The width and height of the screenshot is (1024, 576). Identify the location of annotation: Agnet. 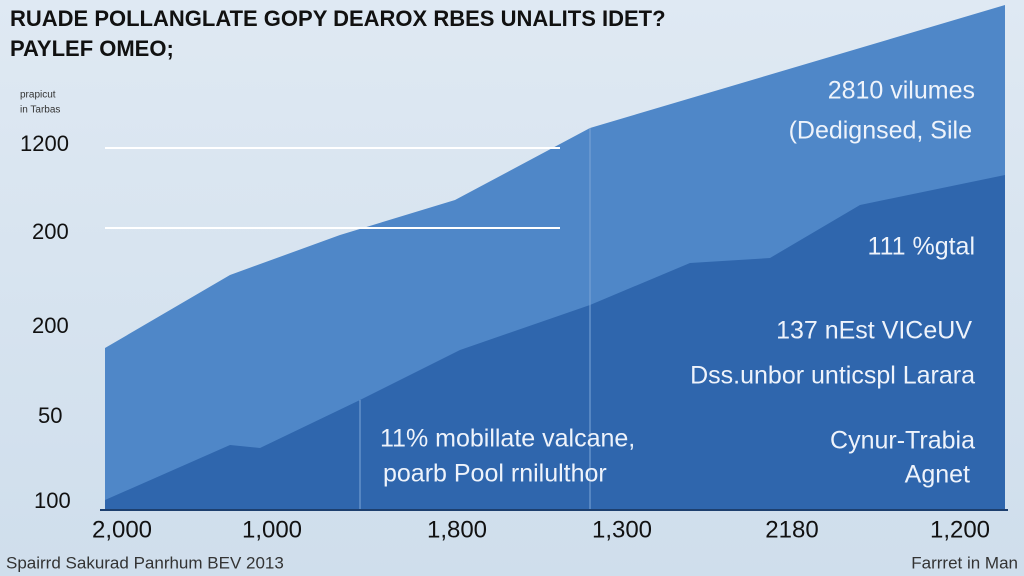
(937, 475).